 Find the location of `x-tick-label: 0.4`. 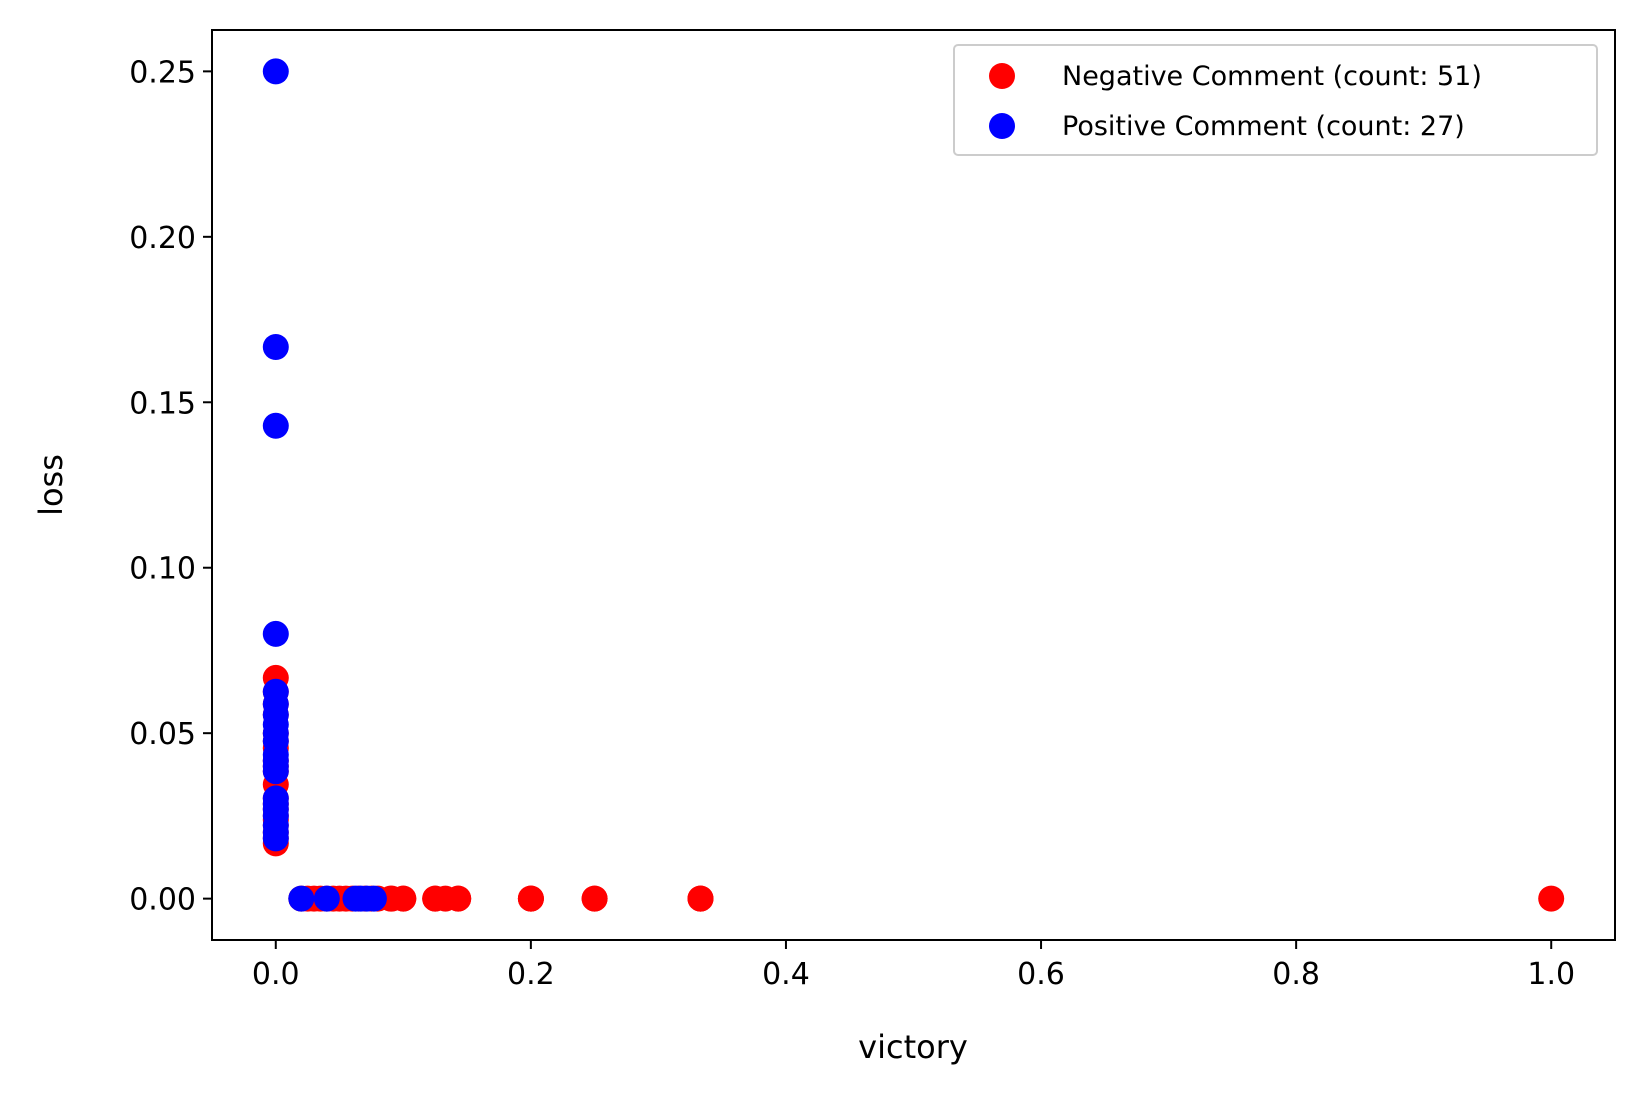

x-tick-label: 0.4 is located at coordinates (786, 974).